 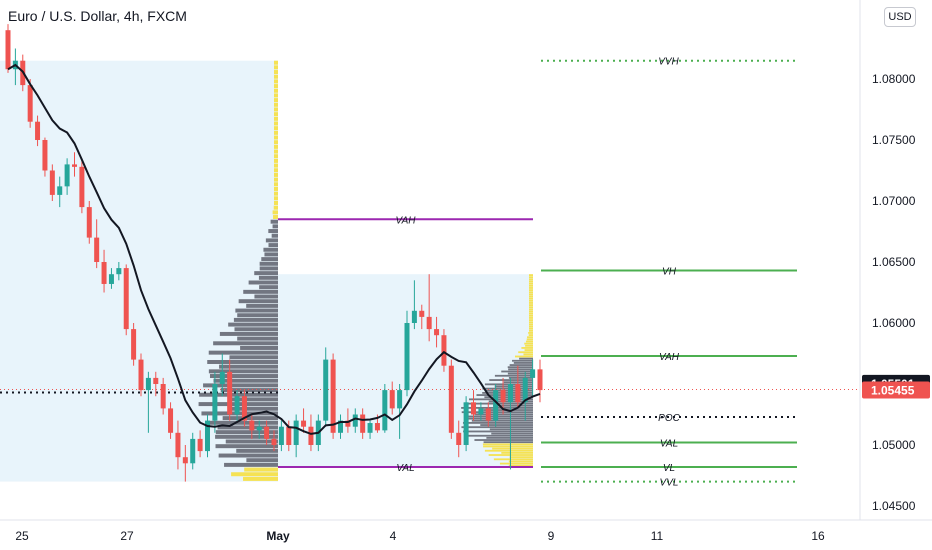 I want to click on x-tick-label: 9, so click(x=551, y=536).